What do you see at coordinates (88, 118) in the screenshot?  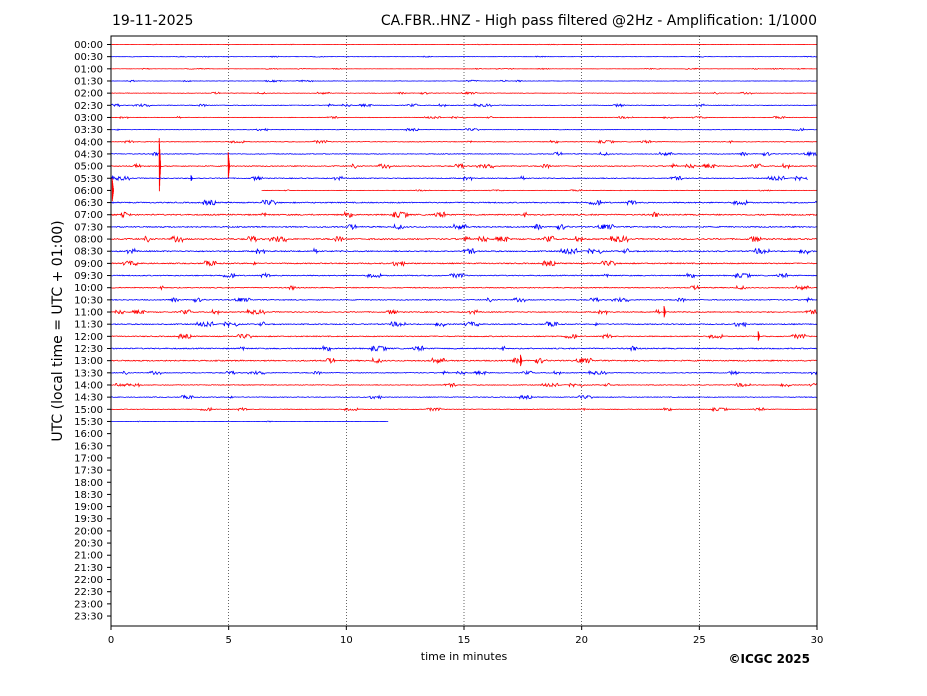 I see `y-tick-label: 03:00` at bounding box center [88, 118].